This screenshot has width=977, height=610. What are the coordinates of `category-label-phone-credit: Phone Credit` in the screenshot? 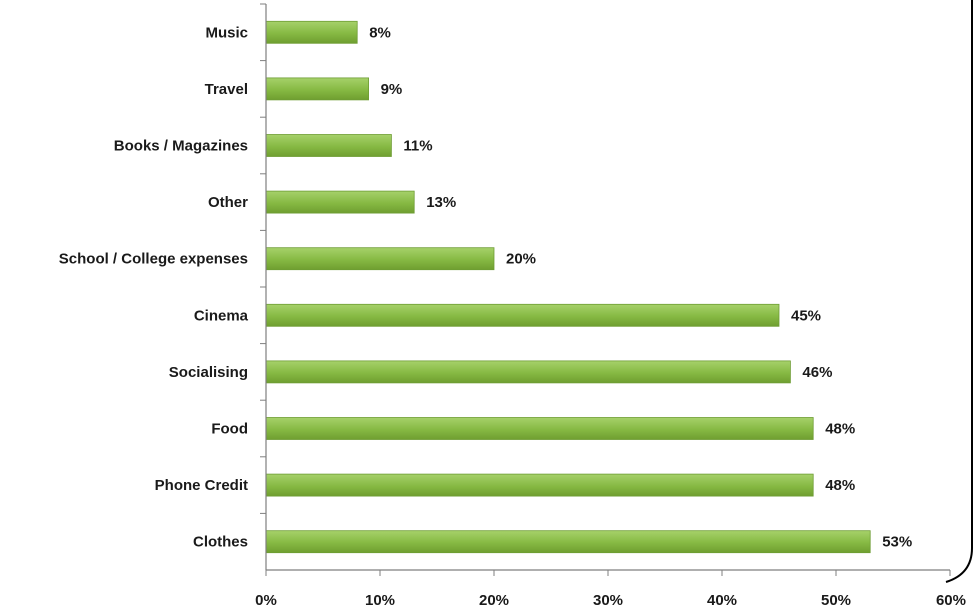 It's located at (201, 485).